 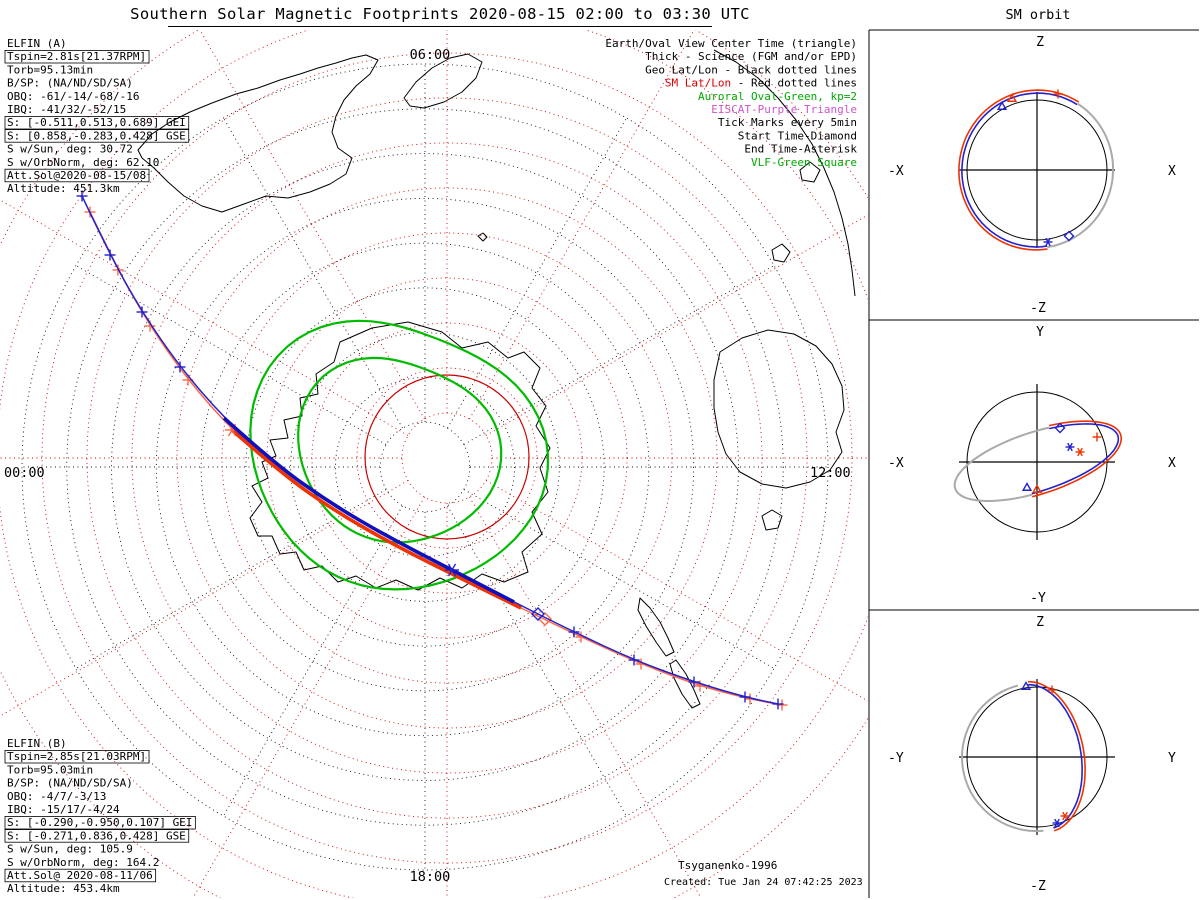 What do you see at coordinates (751, 69) in the screenshot?
I see `legend-line: Geo Lat/Lon - Black dotted lines` at bounding box center [751, 69].